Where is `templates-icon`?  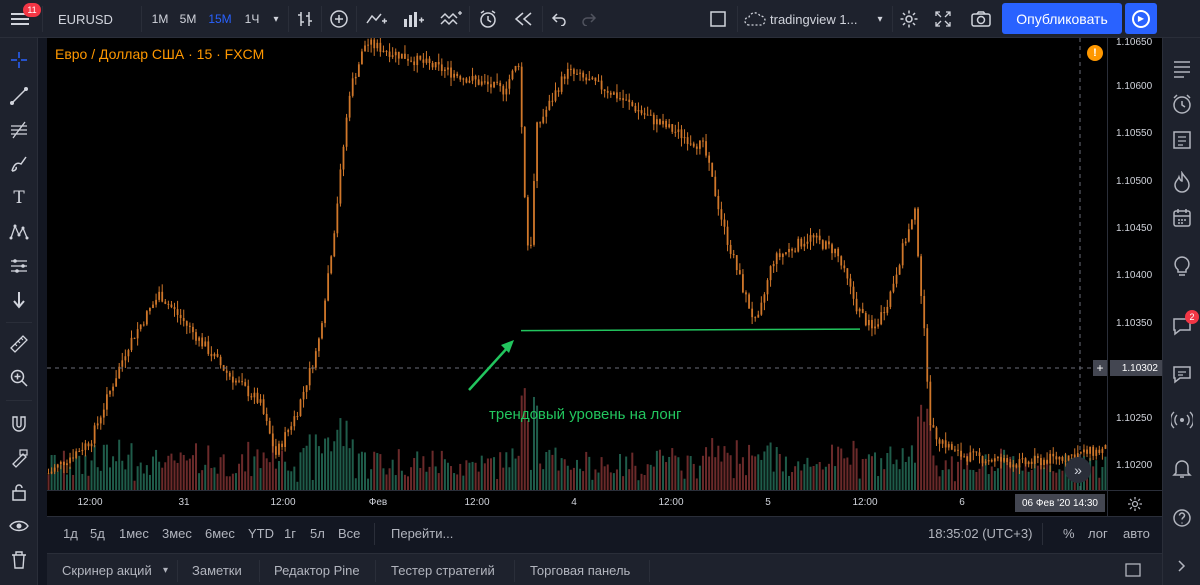 templates-icon is located at coordinates (451, 19).